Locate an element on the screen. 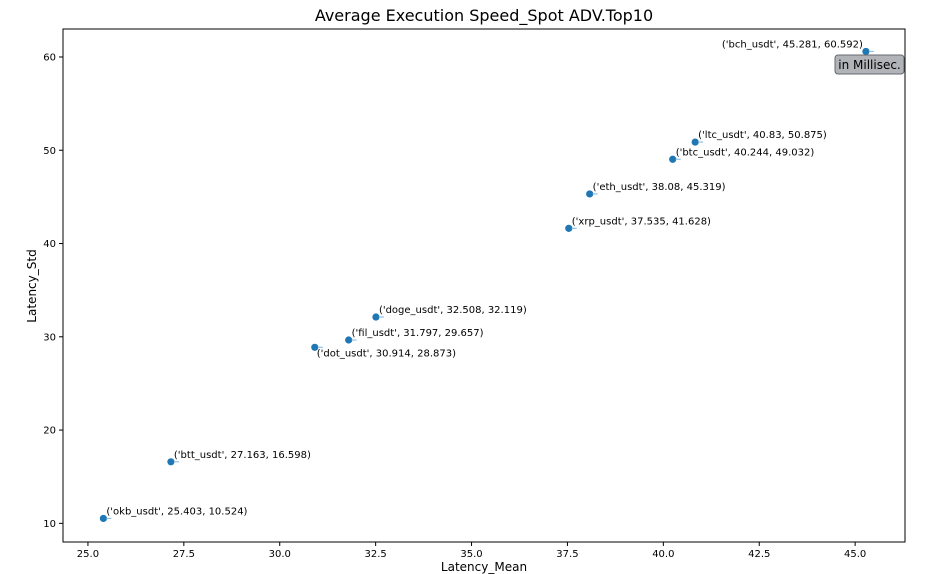 This screenshot has width=931, height=574. data-point-xrp_usdt is located at coordinates (569, 228).